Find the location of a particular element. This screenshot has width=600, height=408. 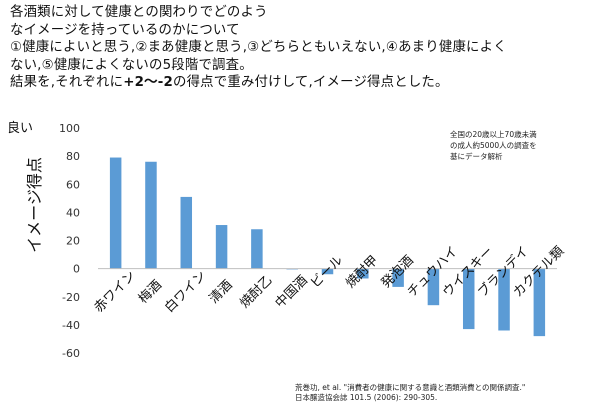

survey-annotation: 全国の20歳以上70歳未満 の成人約5000人の調査を 基にデータ解析 is located at coordinates (493, 145).